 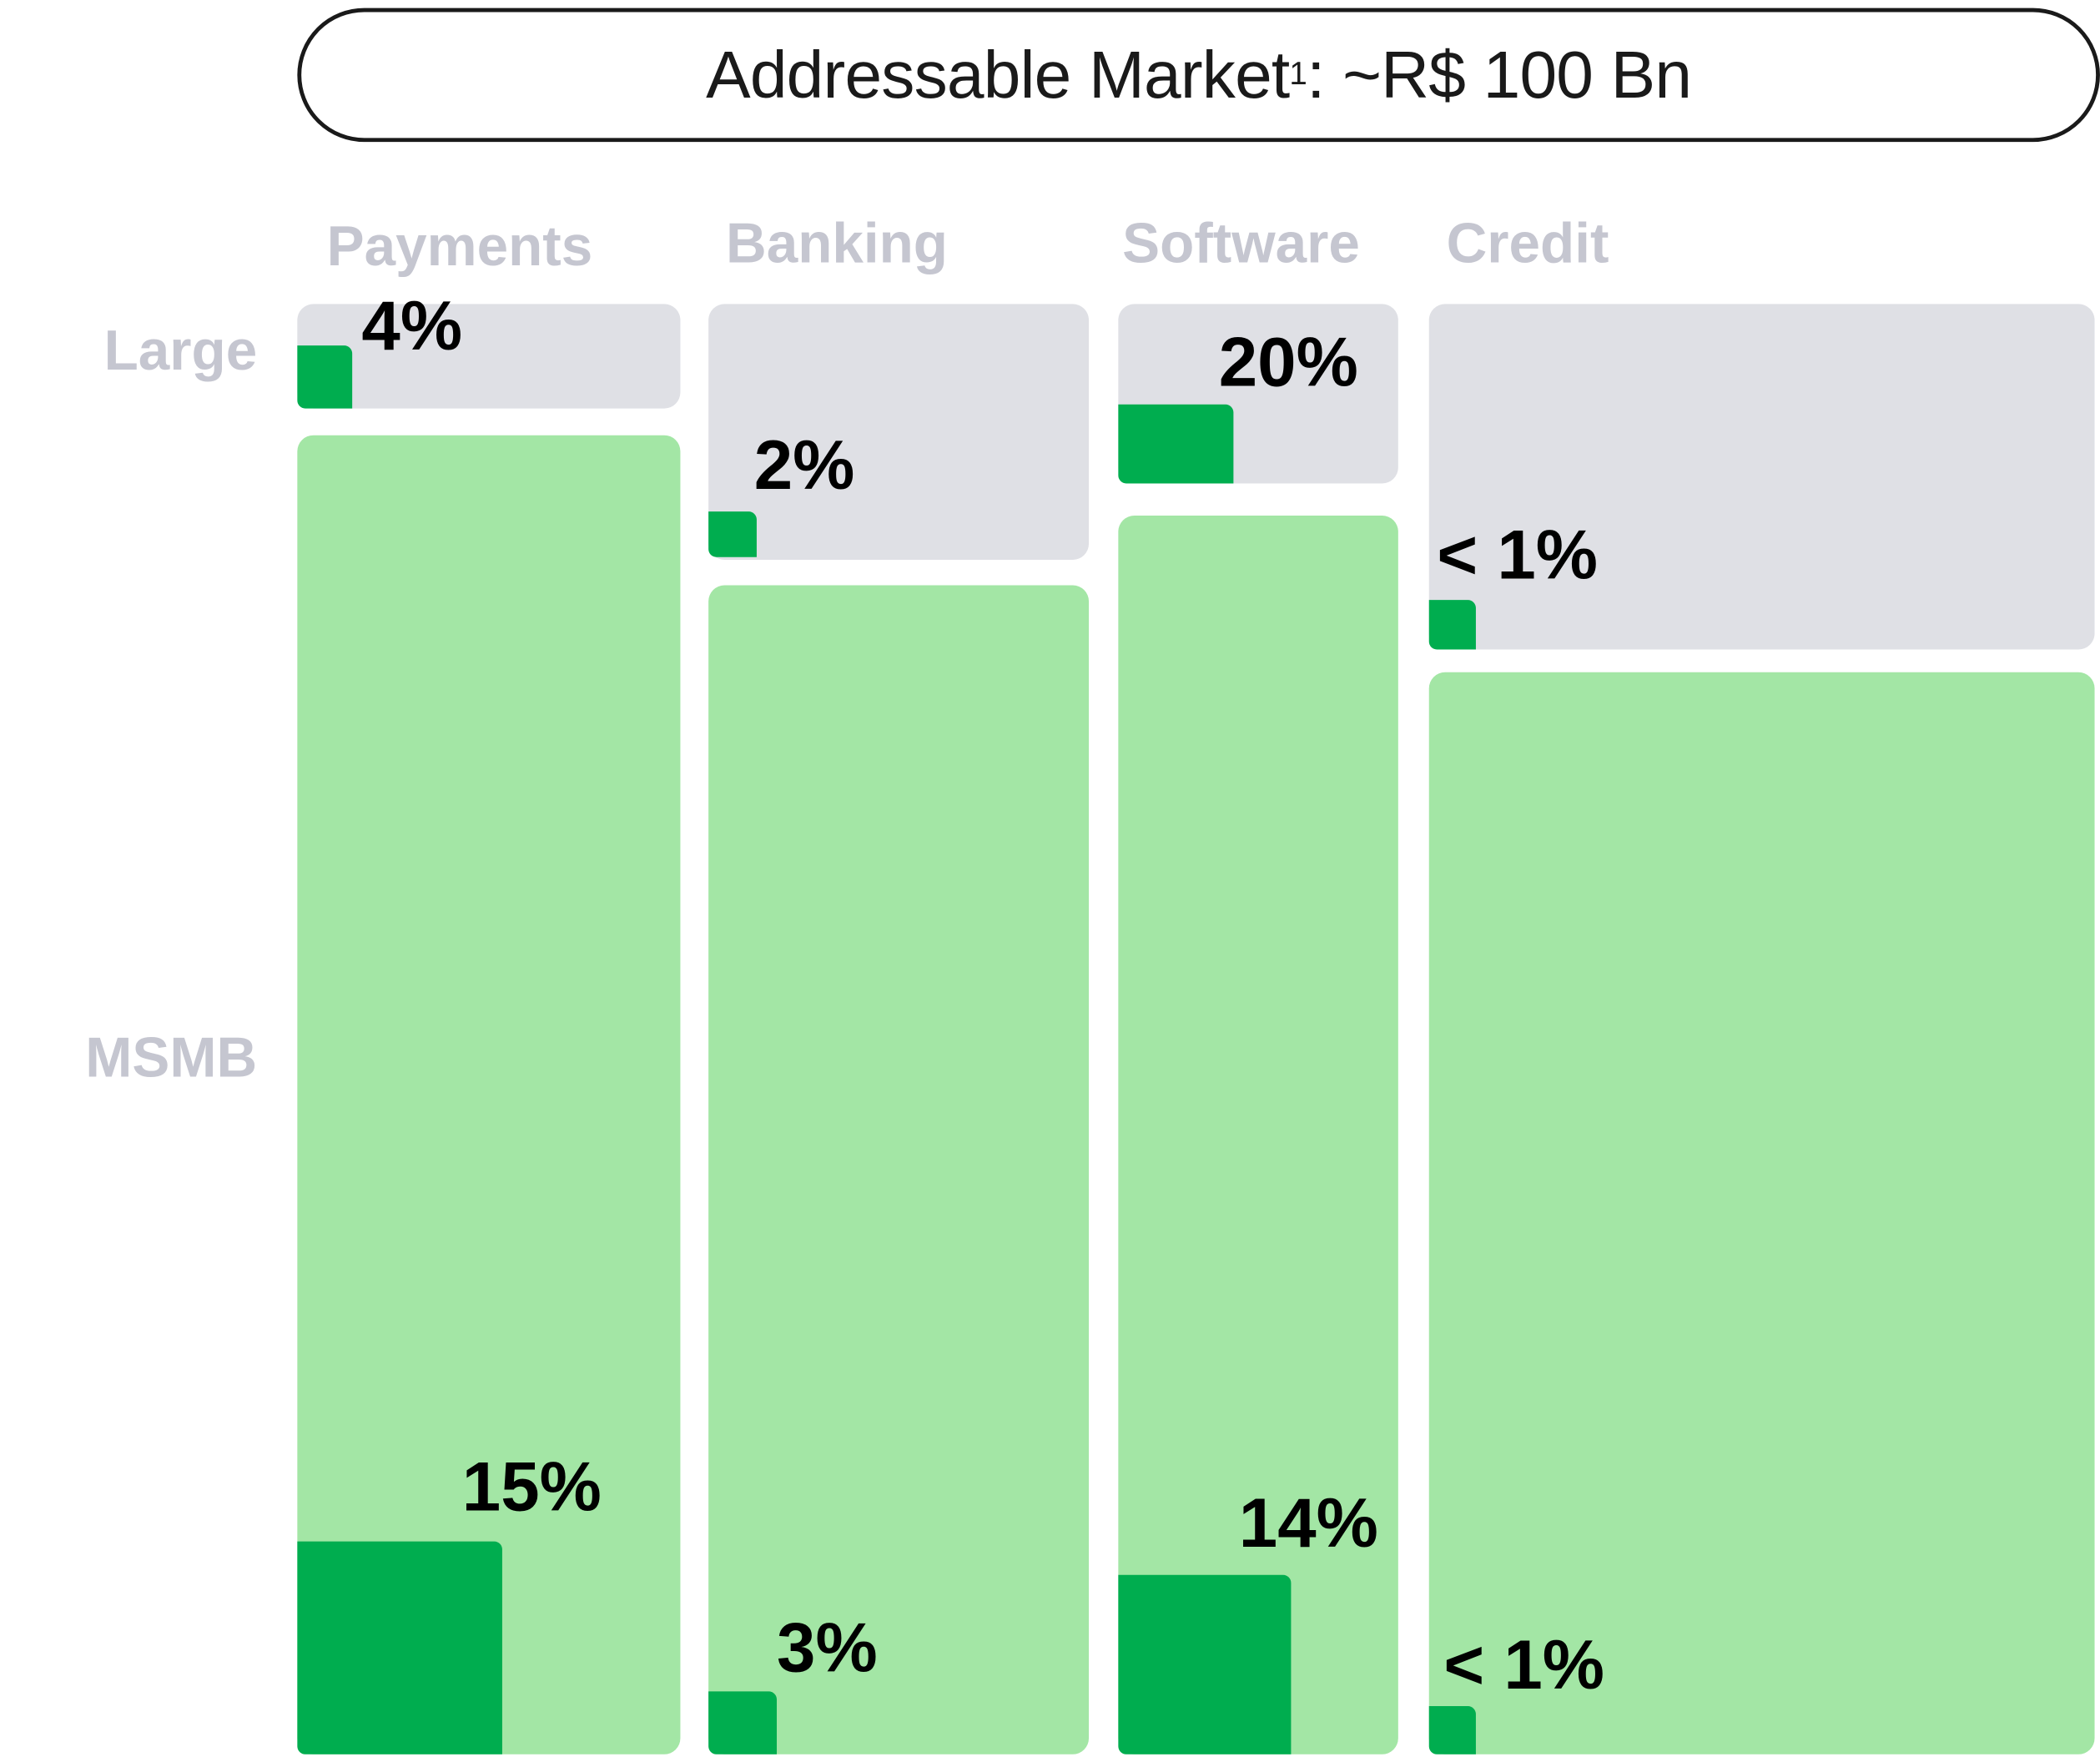 I want to click on segment-credit-large, so click(x=1762, y=477).